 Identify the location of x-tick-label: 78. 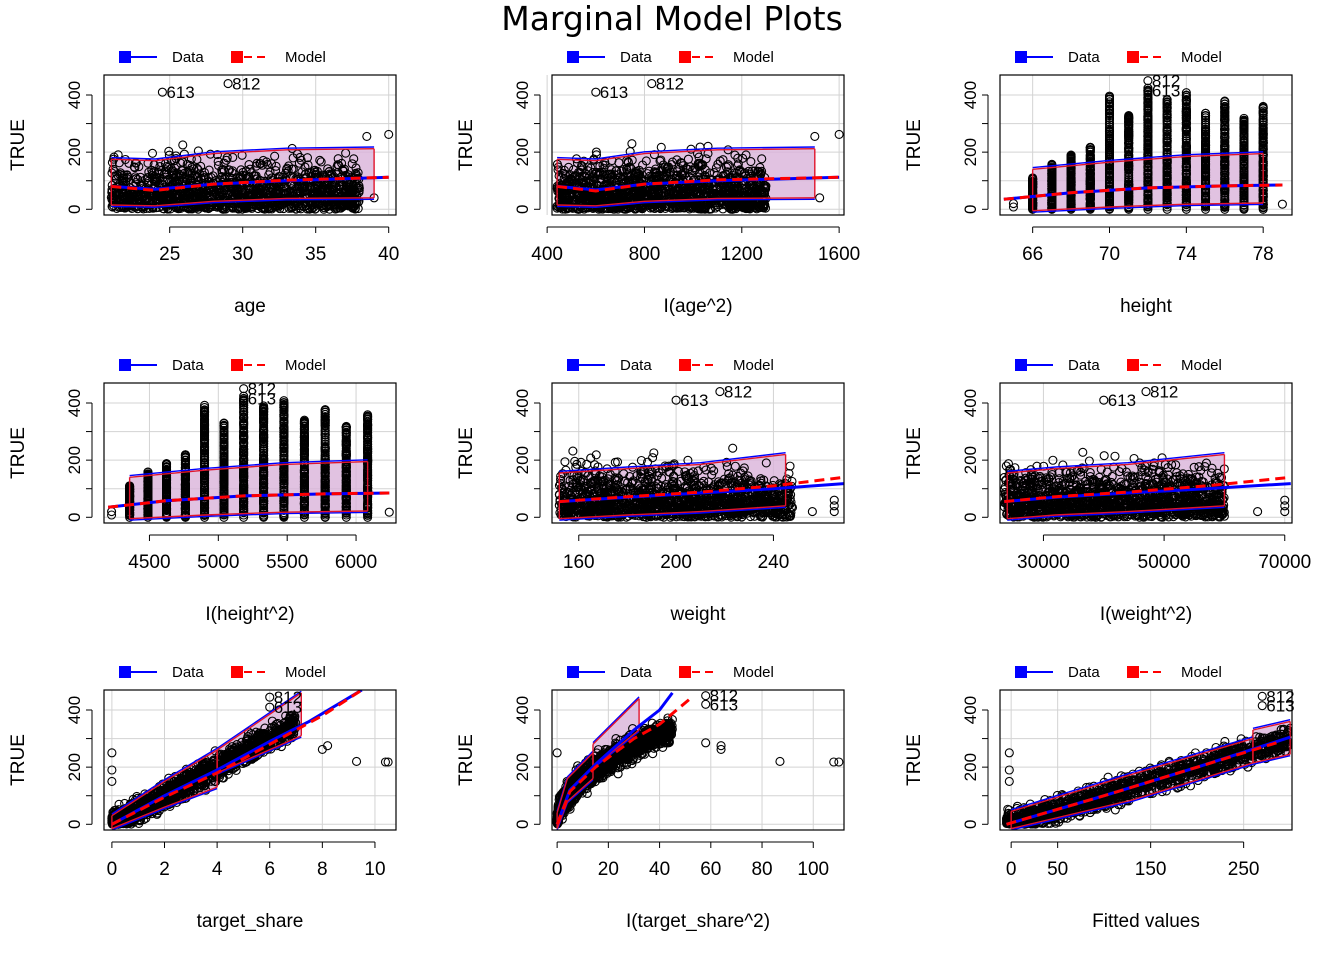
(1263, 254).